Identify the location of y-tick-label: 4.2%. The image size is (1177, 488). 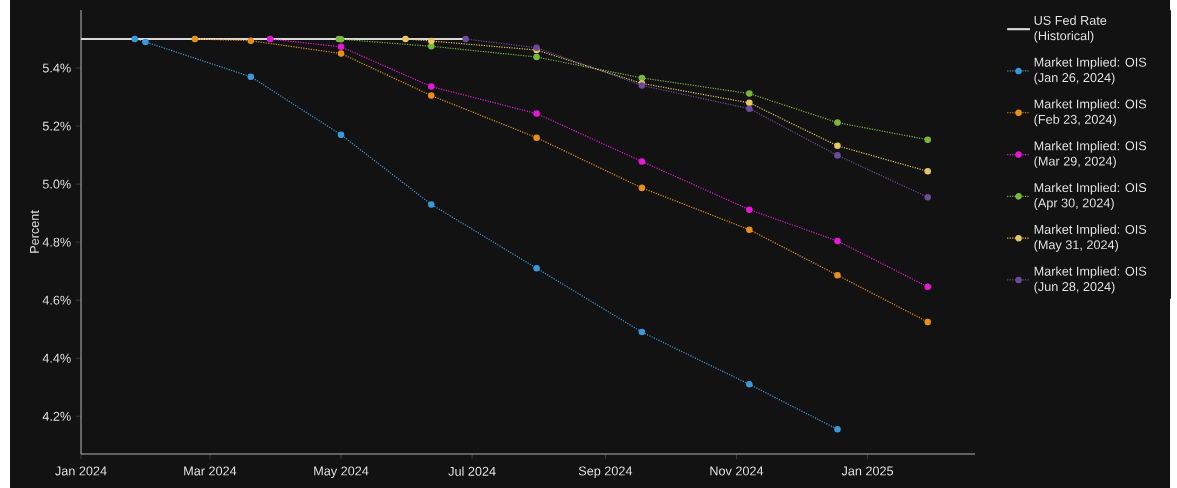
(56, 416).